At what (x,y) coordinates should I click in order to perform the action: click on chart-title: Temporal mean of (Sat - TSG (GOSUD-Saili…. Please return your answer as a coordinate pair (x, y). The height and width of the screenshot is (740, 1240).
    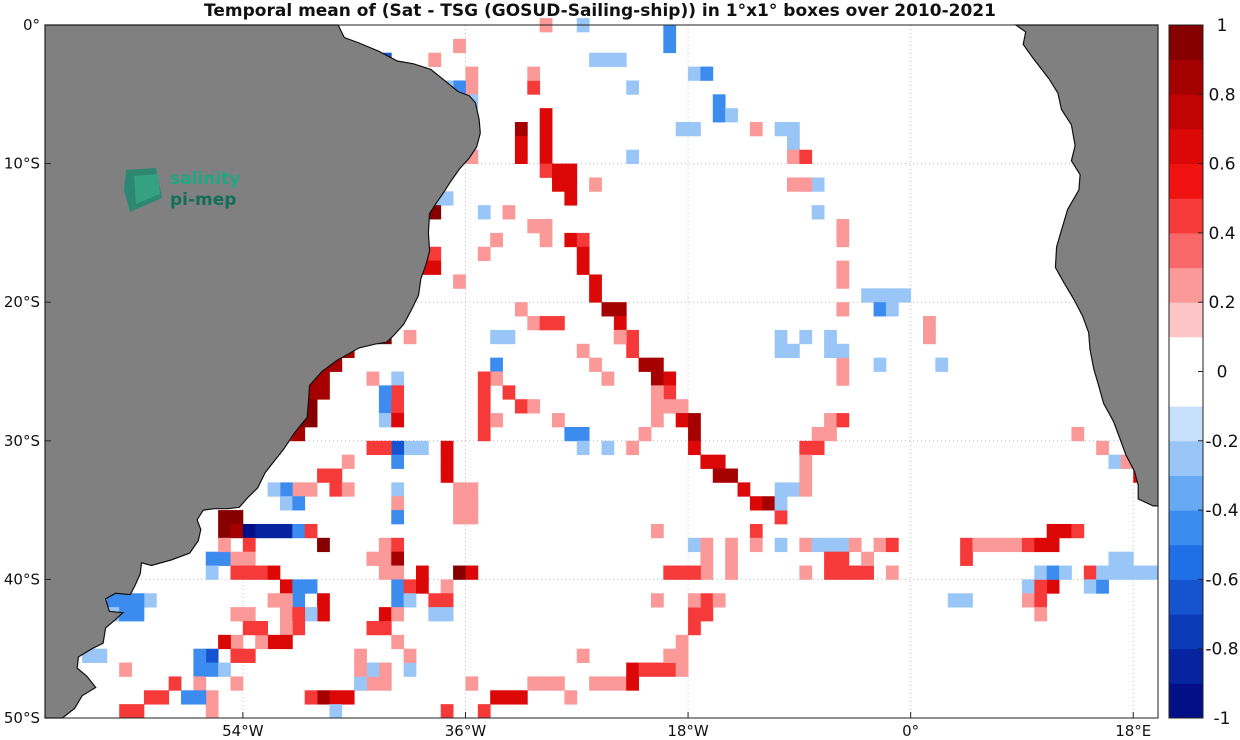
    Looking at the image, I should click on (600, 11).